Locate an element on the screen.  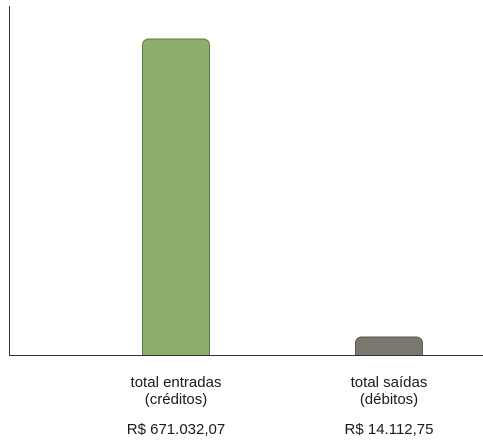
category-label-0-line2: (créditos) is located at coordinates (176, 399).